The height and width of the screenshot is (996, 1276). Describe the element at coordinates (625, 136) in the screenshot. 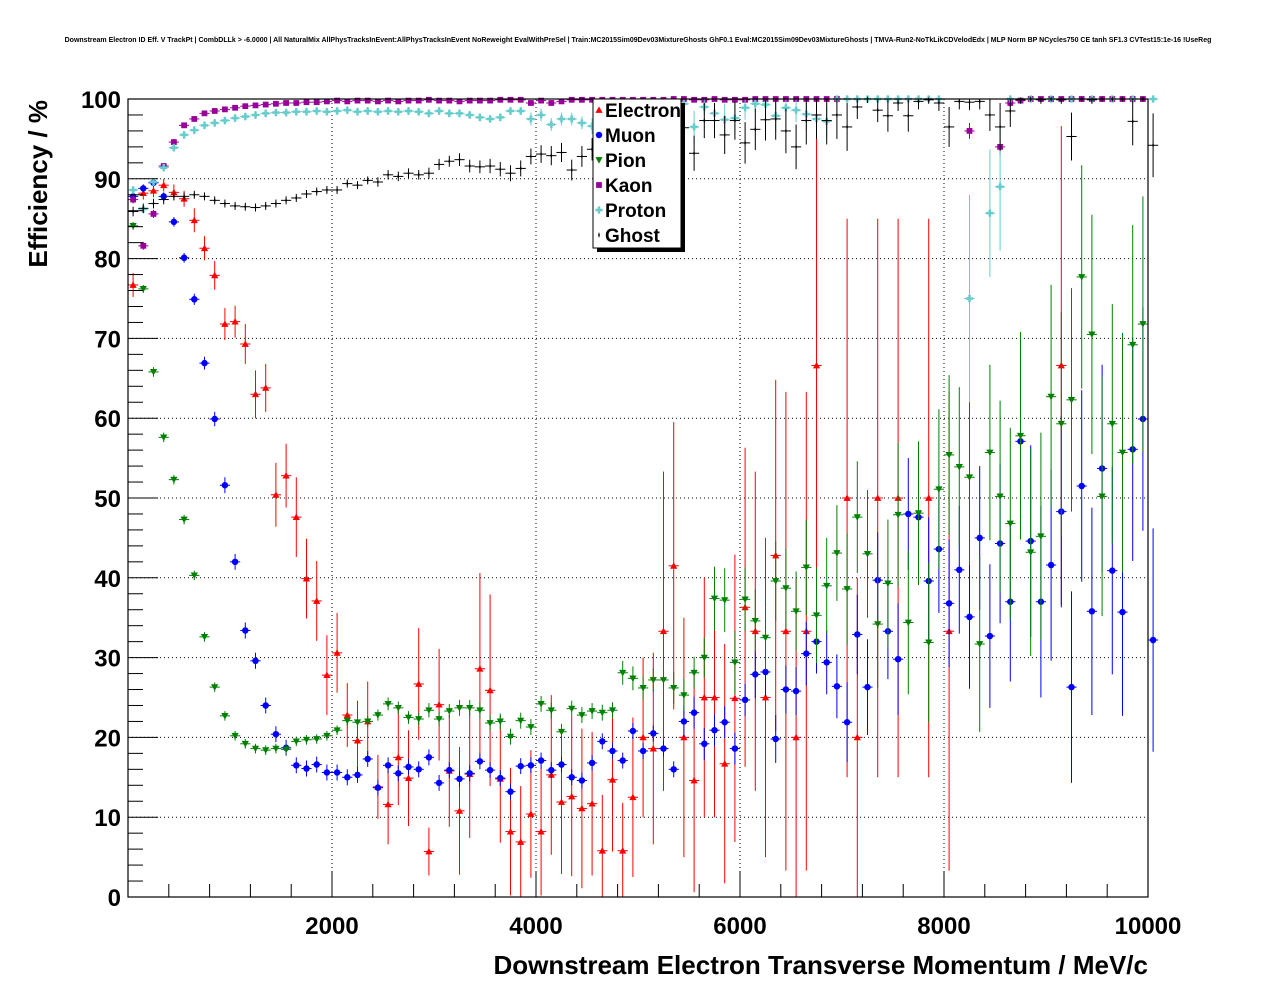

I see `legend-entry-muon: Muon` at that location.